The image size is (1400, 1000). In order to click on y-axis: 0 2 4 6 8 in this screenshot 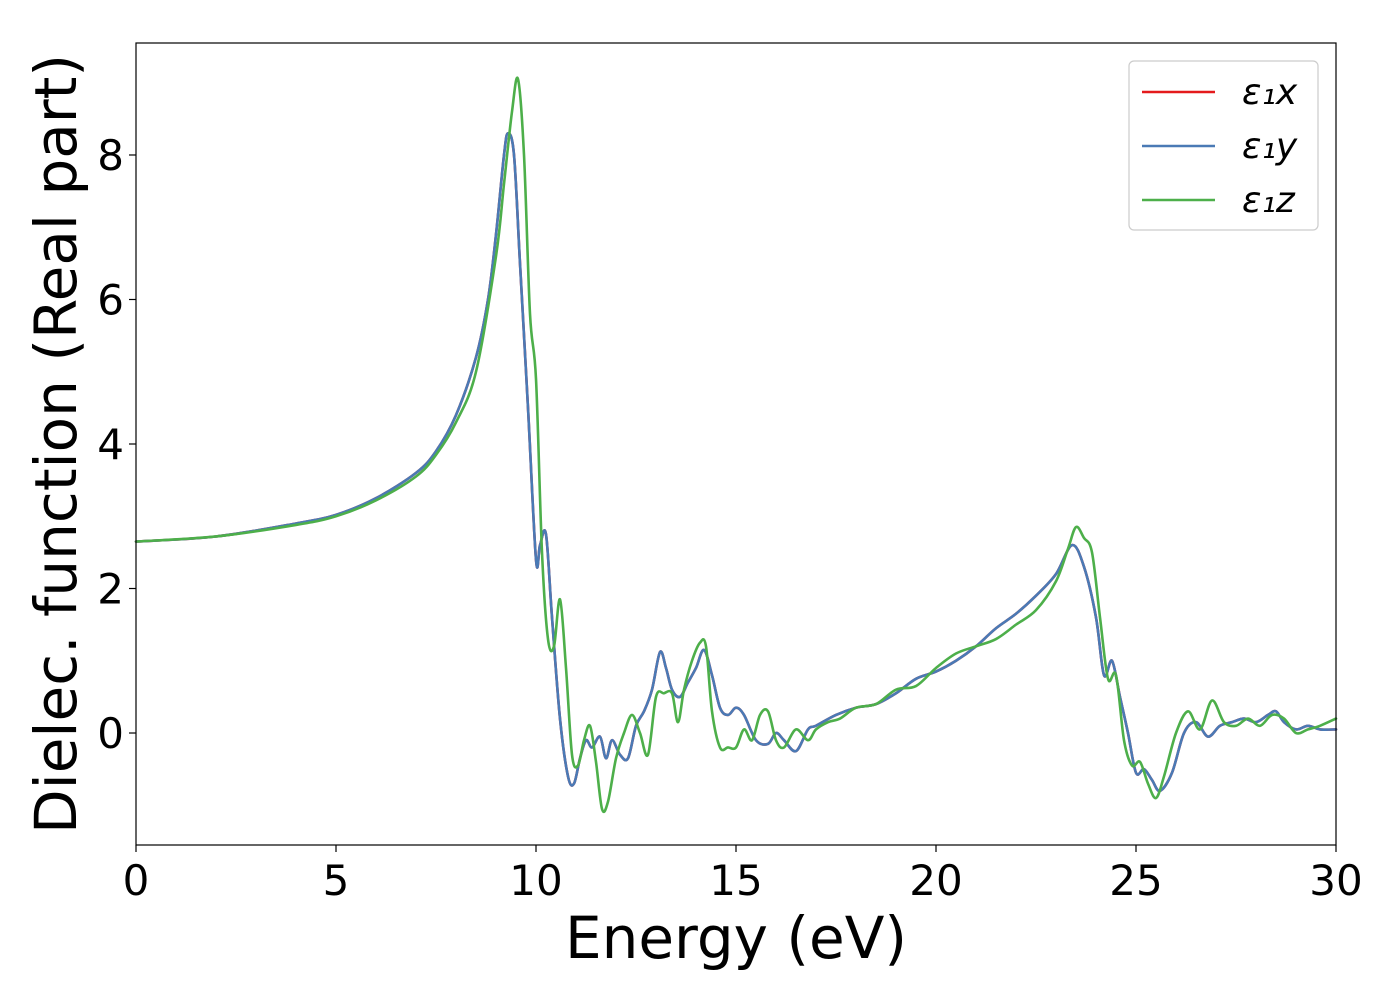, I will do `click(116, 444)`.